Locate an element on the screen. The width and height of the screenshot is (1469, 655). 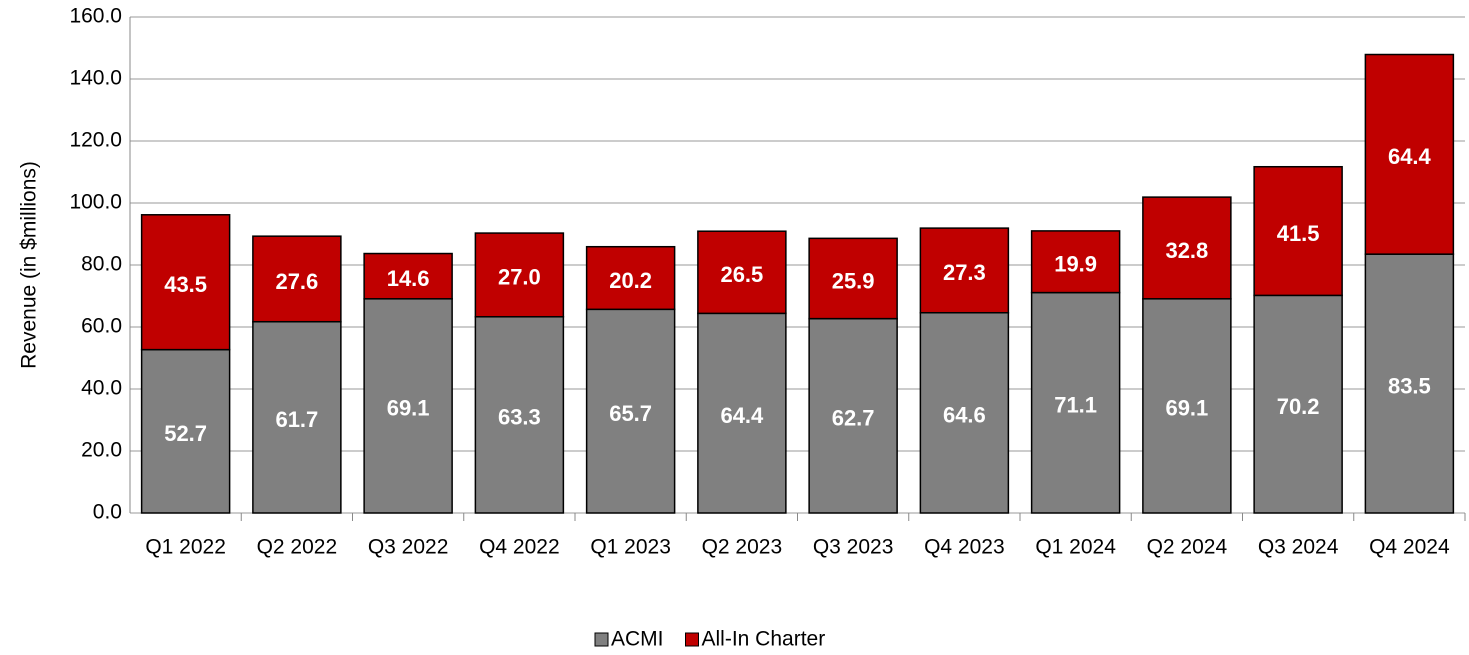
value-label: 62.7 is located at coordinates (853, 418).